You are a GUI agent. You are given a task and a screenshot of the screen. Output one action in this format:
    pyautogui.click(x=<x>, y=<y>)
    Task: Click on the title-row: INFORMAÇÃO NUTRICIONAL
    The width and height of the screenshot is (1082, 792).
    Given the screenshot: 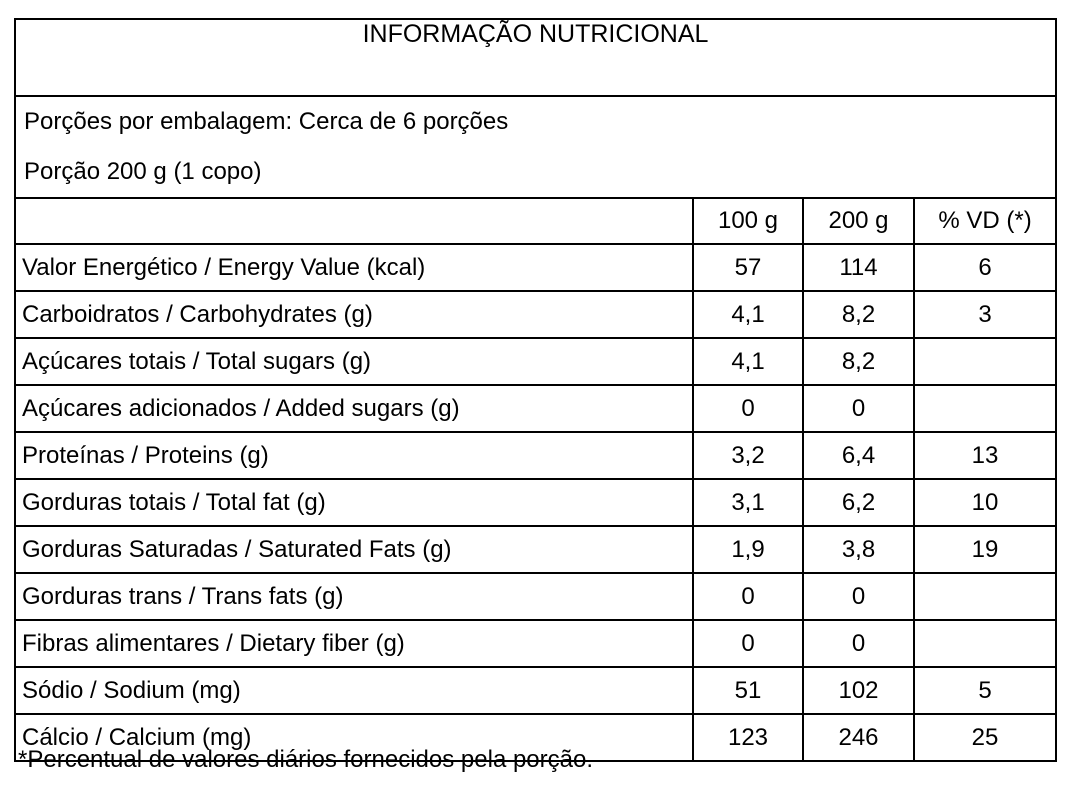 What is the action you would take?
    pyautogui.click(x=535, y=57)
    